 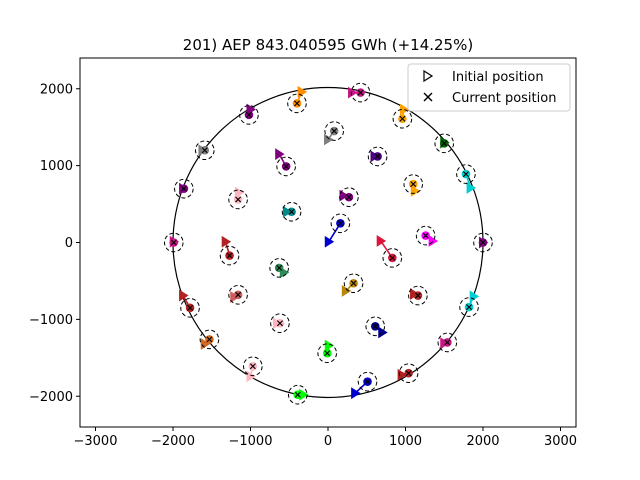 What do you see at coordinates (428, 76) in the screenshot?
I see `legend-initial-marker` at bounding box center [428, 76].